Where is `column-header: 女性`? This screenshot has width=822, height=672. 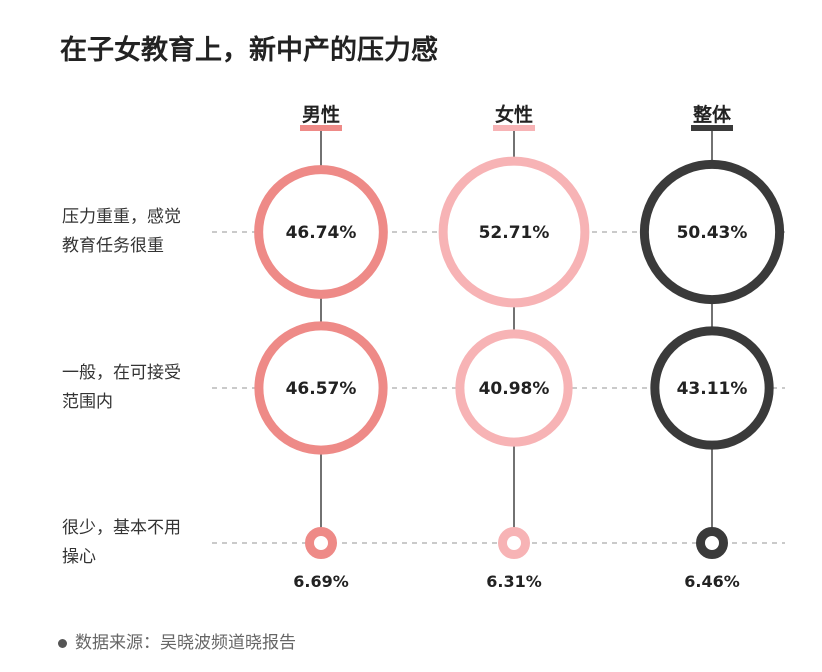 column-header: 女性 is located at coordinates (514, 114).